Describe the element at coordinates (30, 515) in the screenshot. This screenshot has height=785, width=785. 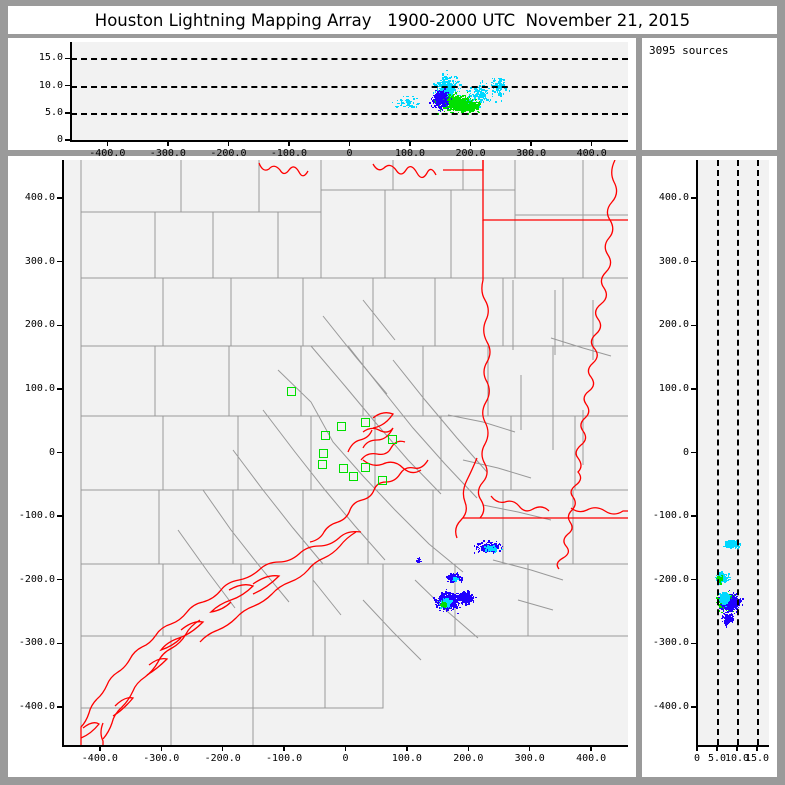
I see `y-axis-tick-label: -100.0` at that location.